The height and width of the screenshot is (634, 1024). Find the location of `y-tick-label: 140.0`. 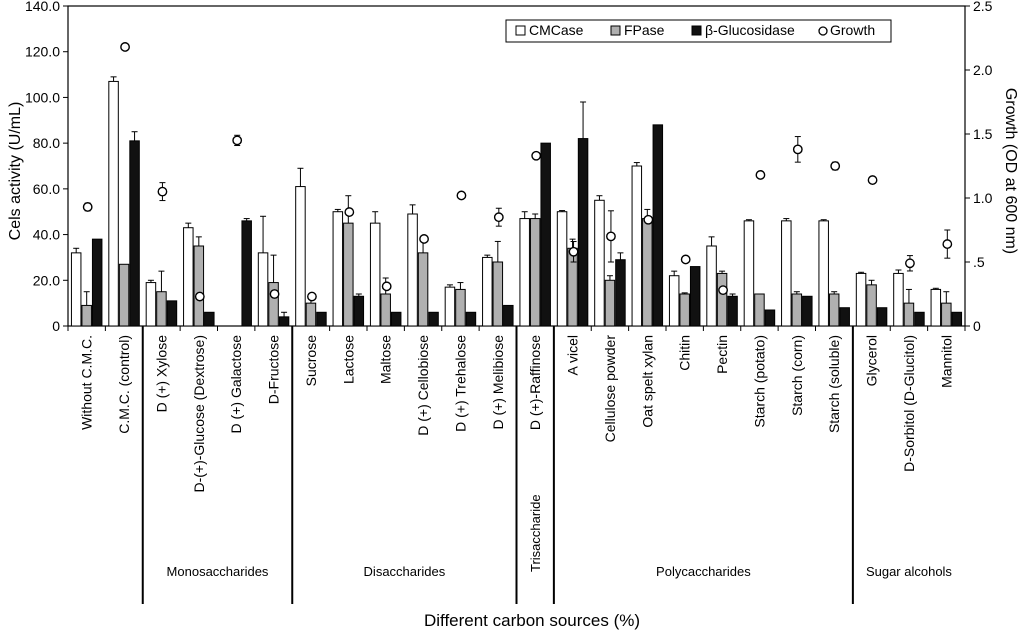

y-tick-label: 140.0 is located at coordinates (42, 7).